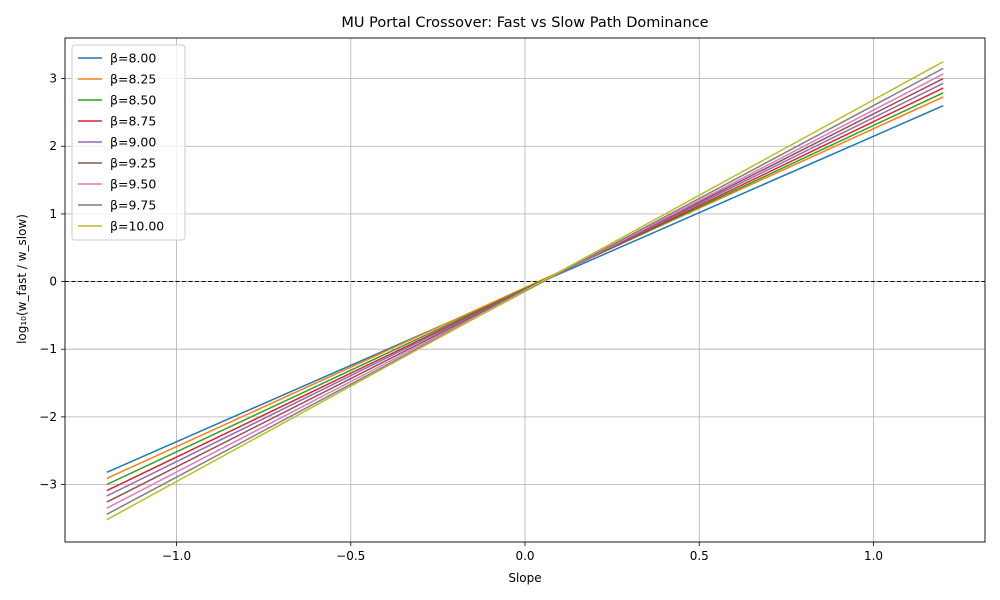 The height and width of the screenshot is (600, 1000). What do you see at coordinates (350, 556) in the screenshot?
I see `x-tick-label: −0.5` at bounding box center [350, 556].